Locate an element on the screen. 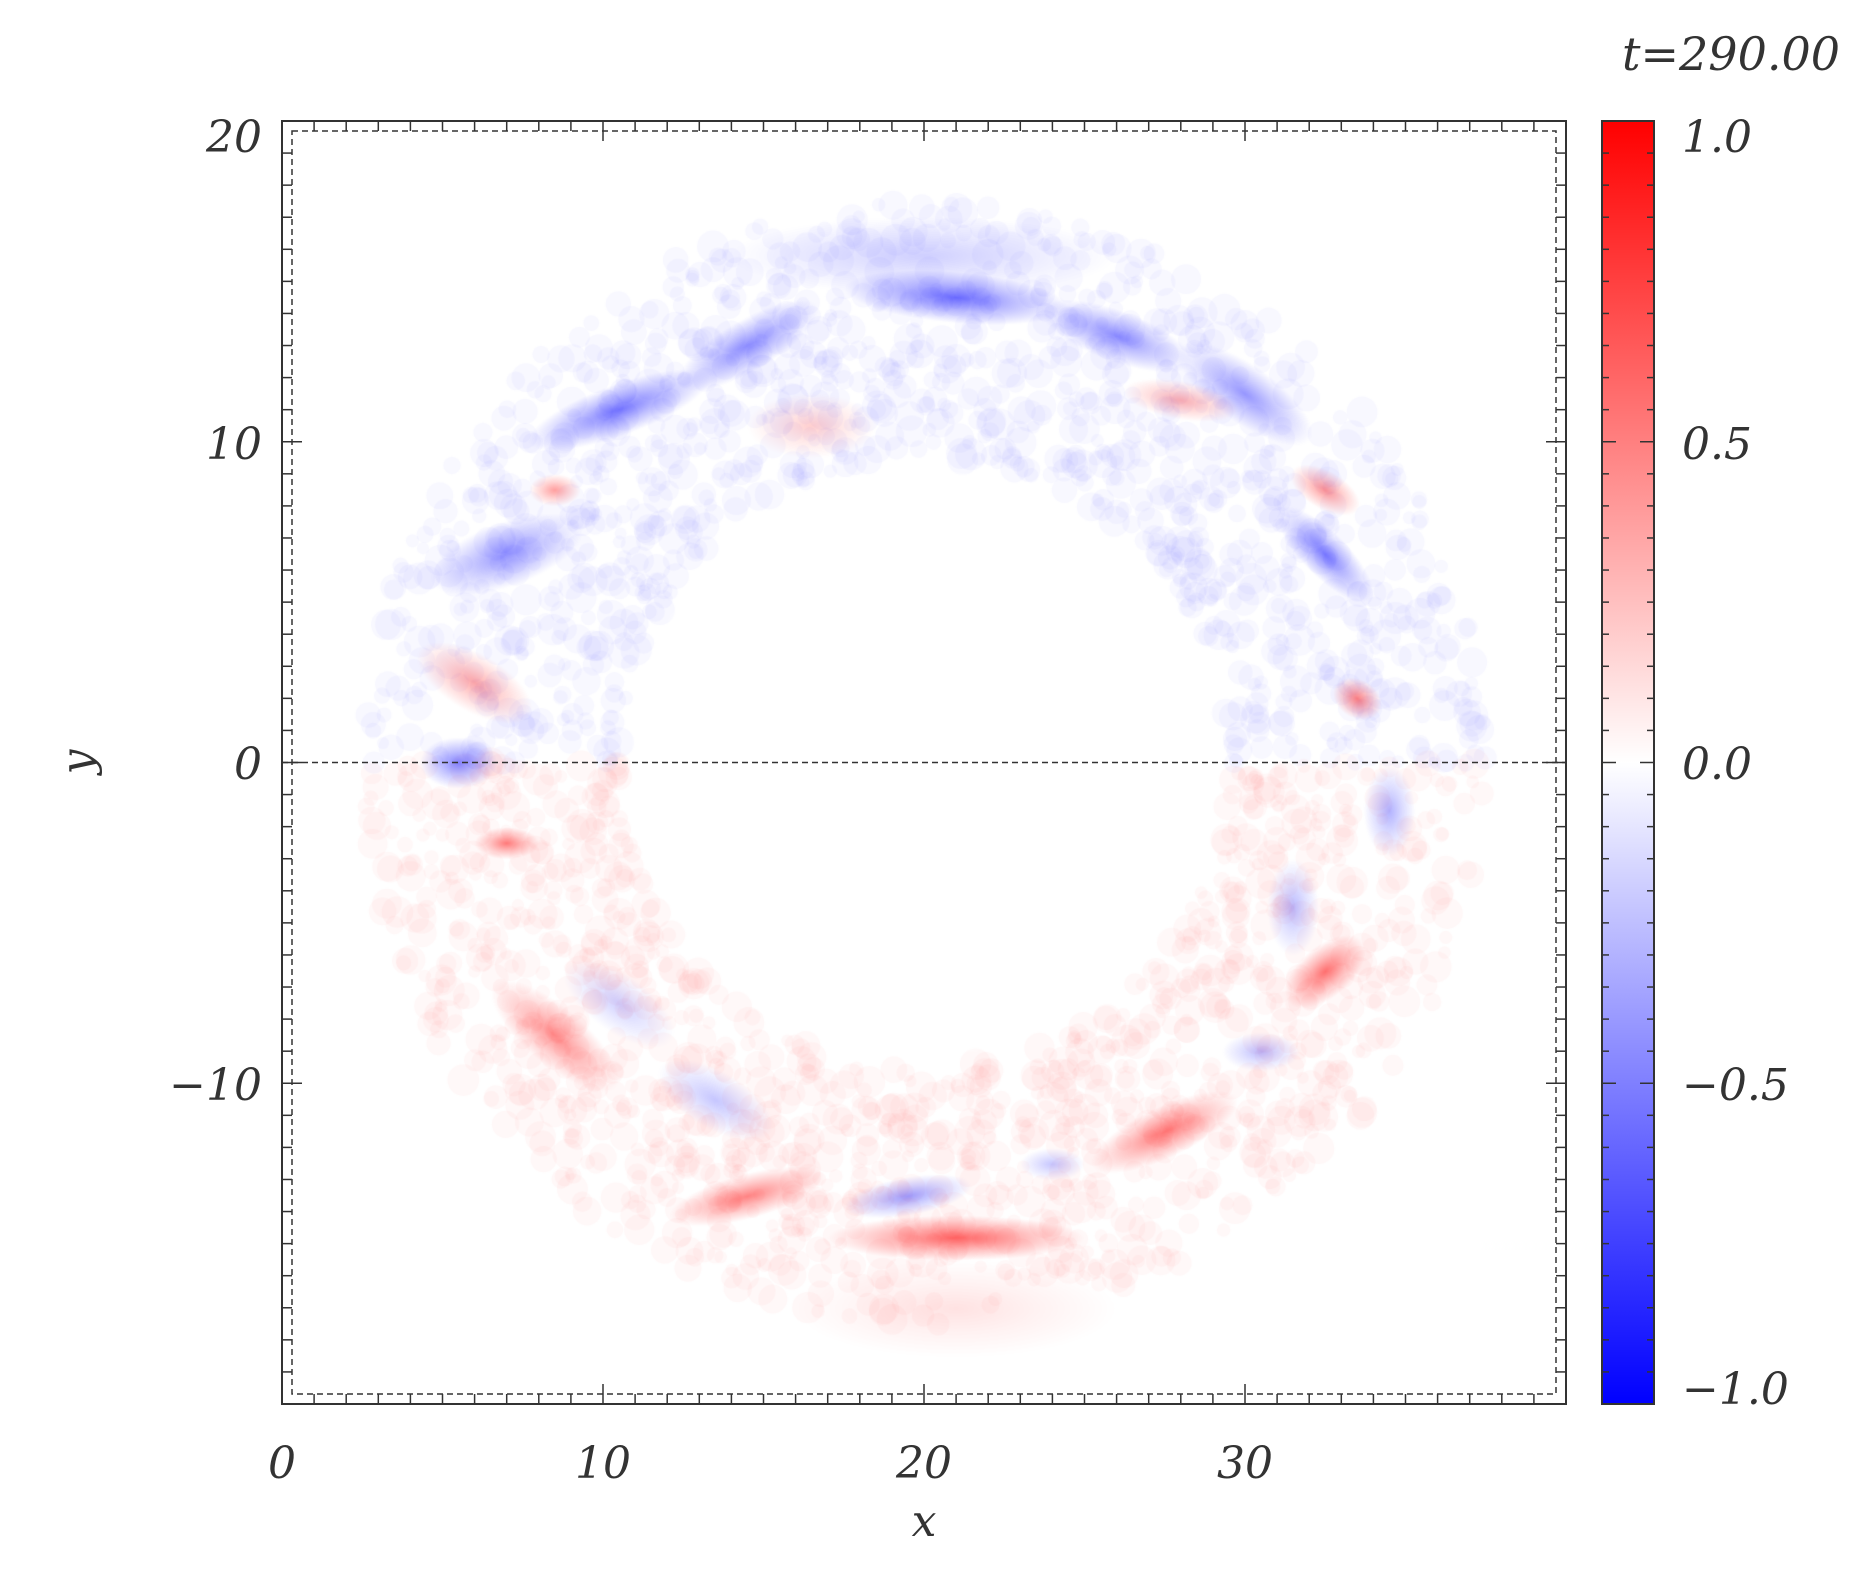  time-title: t=290.00 is located at coordinates (1731, 54).